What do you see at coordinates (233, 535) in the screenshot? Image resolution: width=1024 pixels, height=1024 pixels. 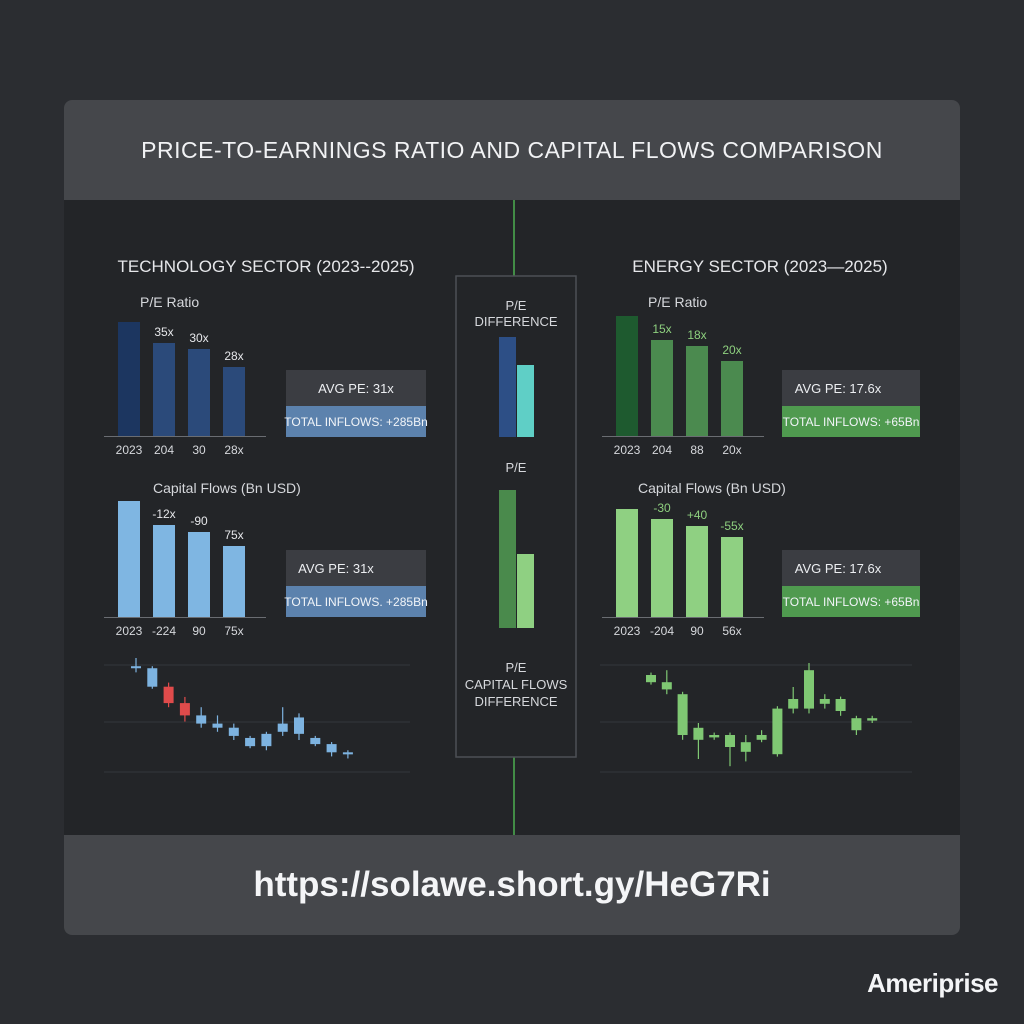 I see `tech-flows-data-label-4: 75x` at bounding box center [233, 535].